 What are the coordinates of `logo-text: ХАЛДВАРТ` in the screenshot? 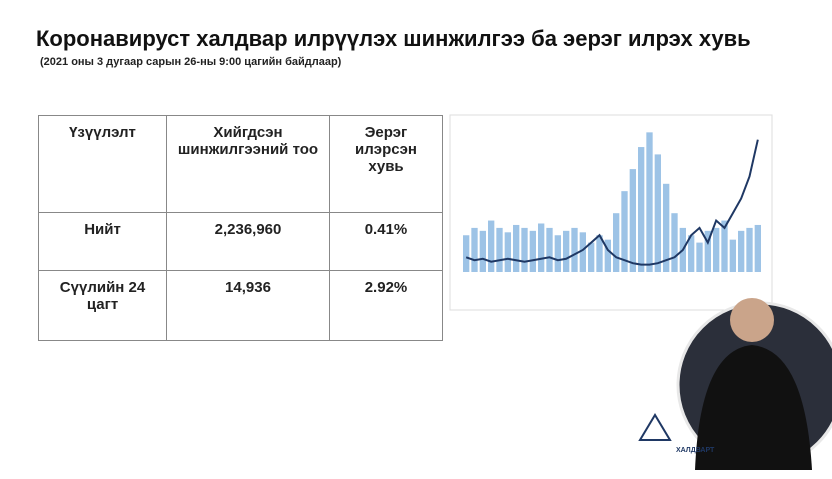 It's located at (695, 450).